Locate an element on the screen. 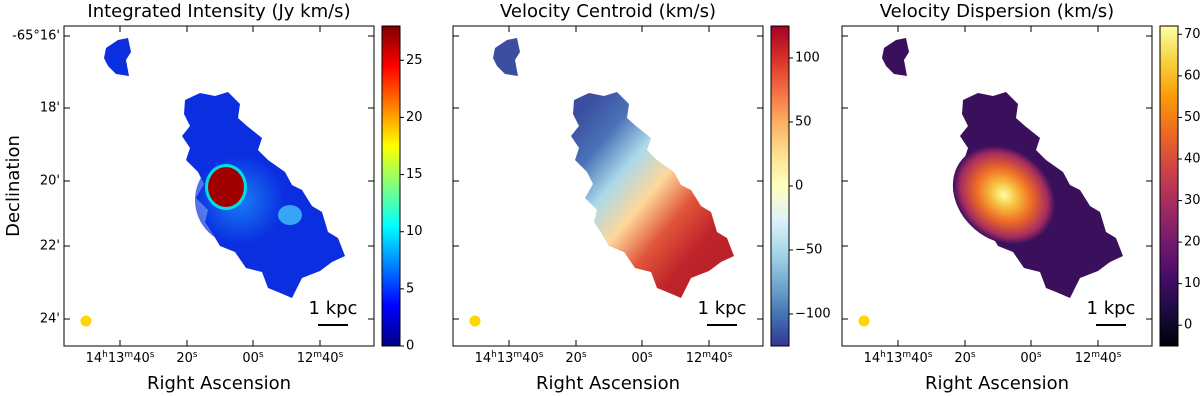 The image size is (1200, 396). colorbar-tick-label: 100 is located at coordinates (807, 58).